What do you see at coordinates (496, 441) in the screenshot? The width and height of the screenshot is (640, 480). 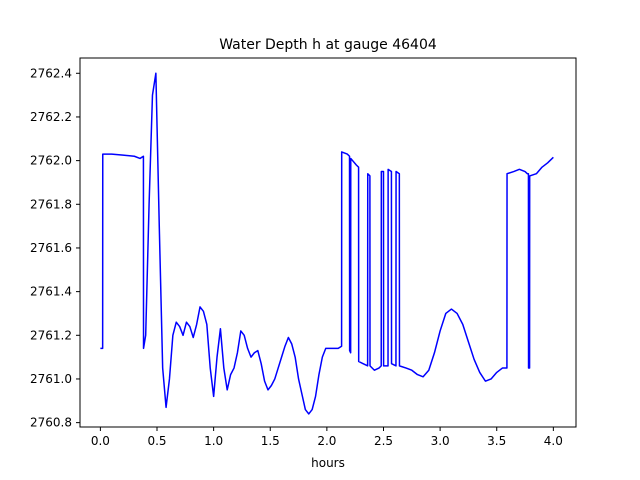 I see `x-tick-label: 3.5` at bounding box center [496, 441].